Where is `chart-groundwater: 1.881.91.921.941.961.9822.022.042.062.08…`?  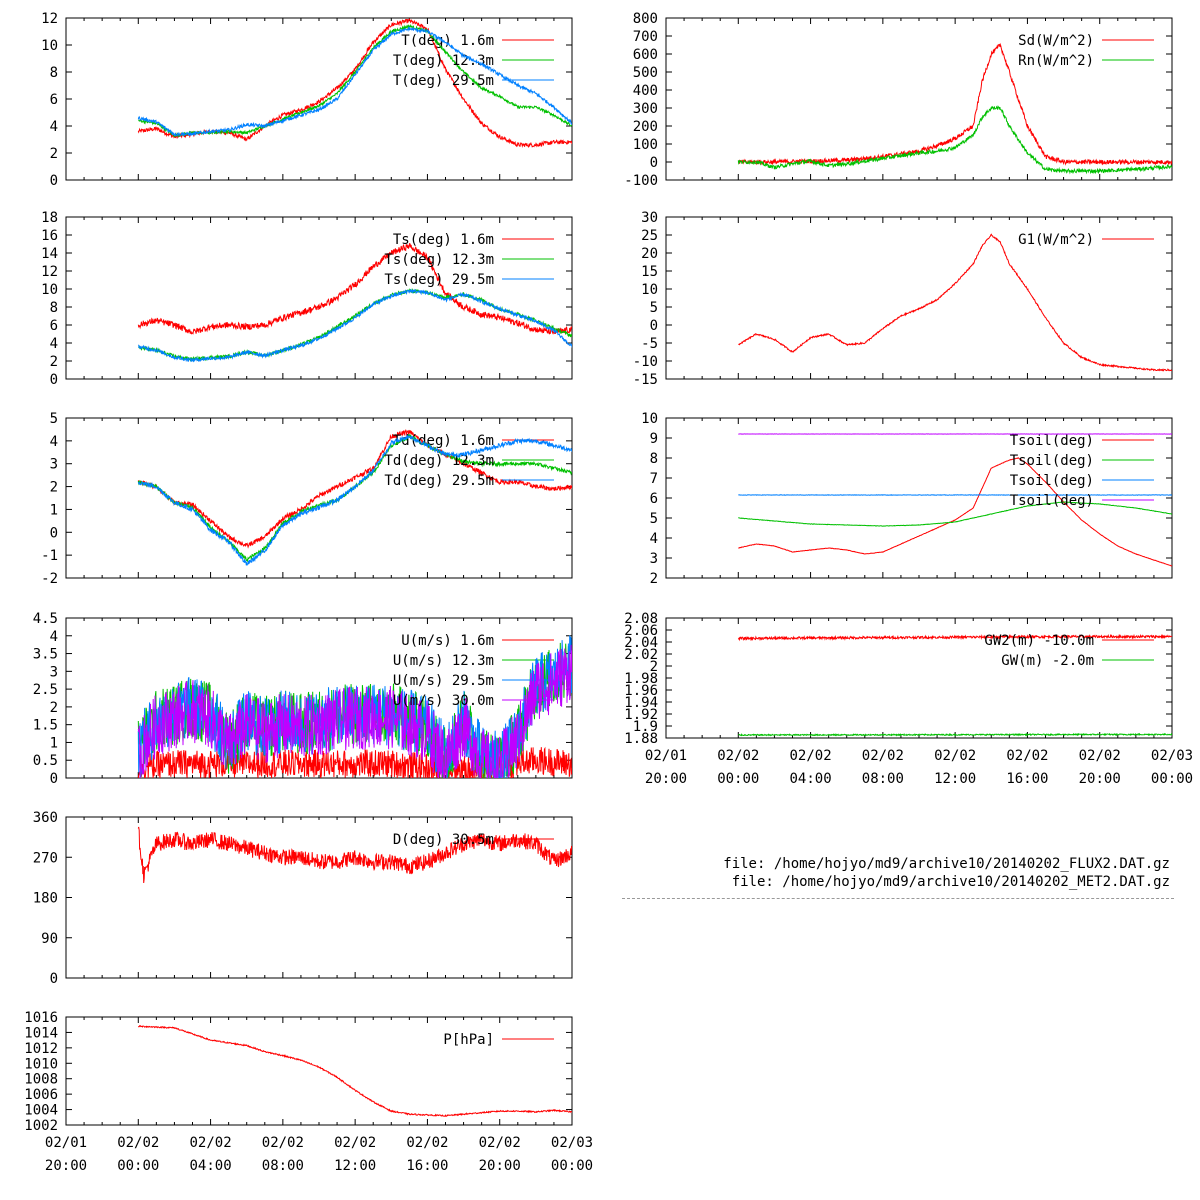 chart-groundwater: 1.881.91.921.941.961.9822.022.042.062.08… is located at coordinates (908, 699).